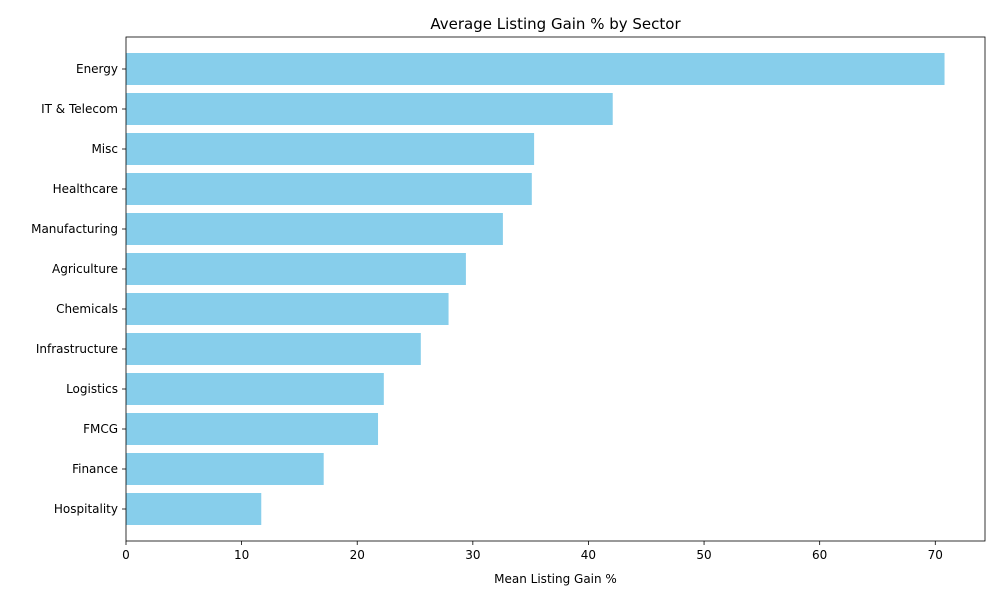  What do you see at coordinates (85, 189) in the screenshot?
I see `y-tick-label-3: Healthcare` at bounding box center [85, 189].